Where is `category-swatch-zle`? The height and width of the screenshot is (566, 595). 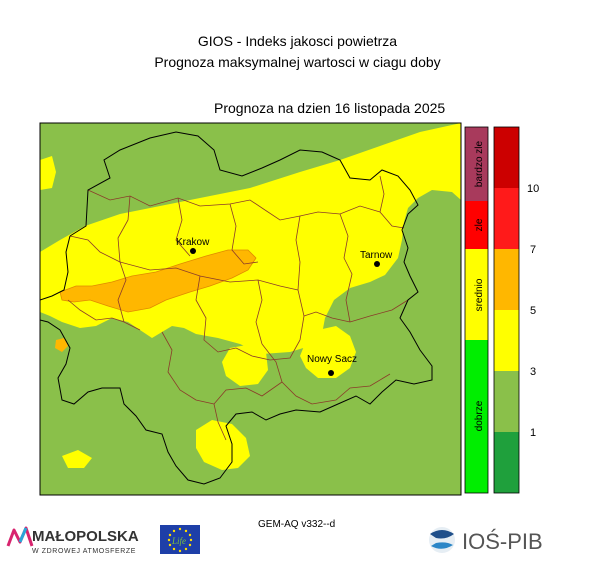 category-swatch-zle is located at coordinates (476, 225).